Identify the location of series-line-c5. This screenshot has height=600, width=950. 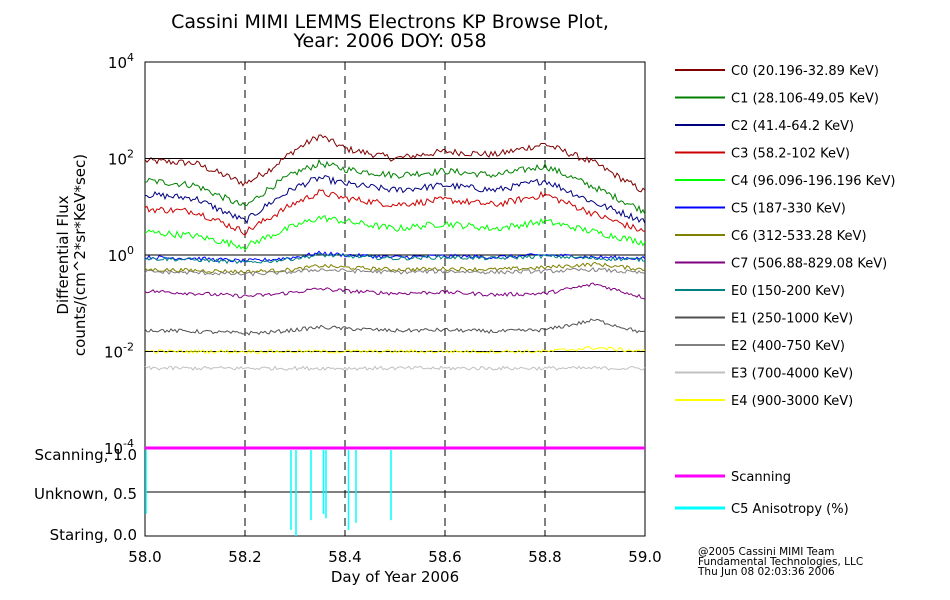
(395, 257).